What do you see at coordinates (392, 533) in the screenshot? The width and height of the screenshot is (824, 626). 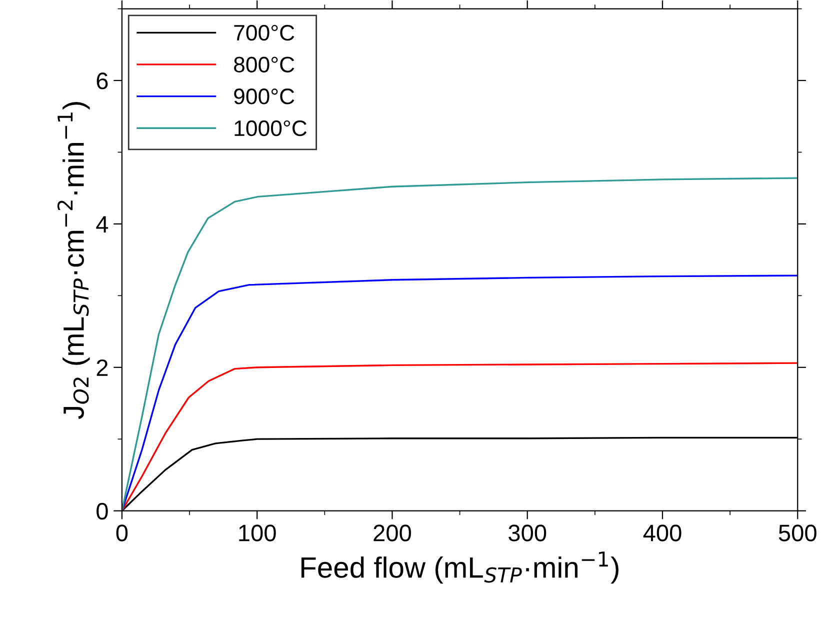 I see `x-tick-label: 200` at bounding box center [392, 533].